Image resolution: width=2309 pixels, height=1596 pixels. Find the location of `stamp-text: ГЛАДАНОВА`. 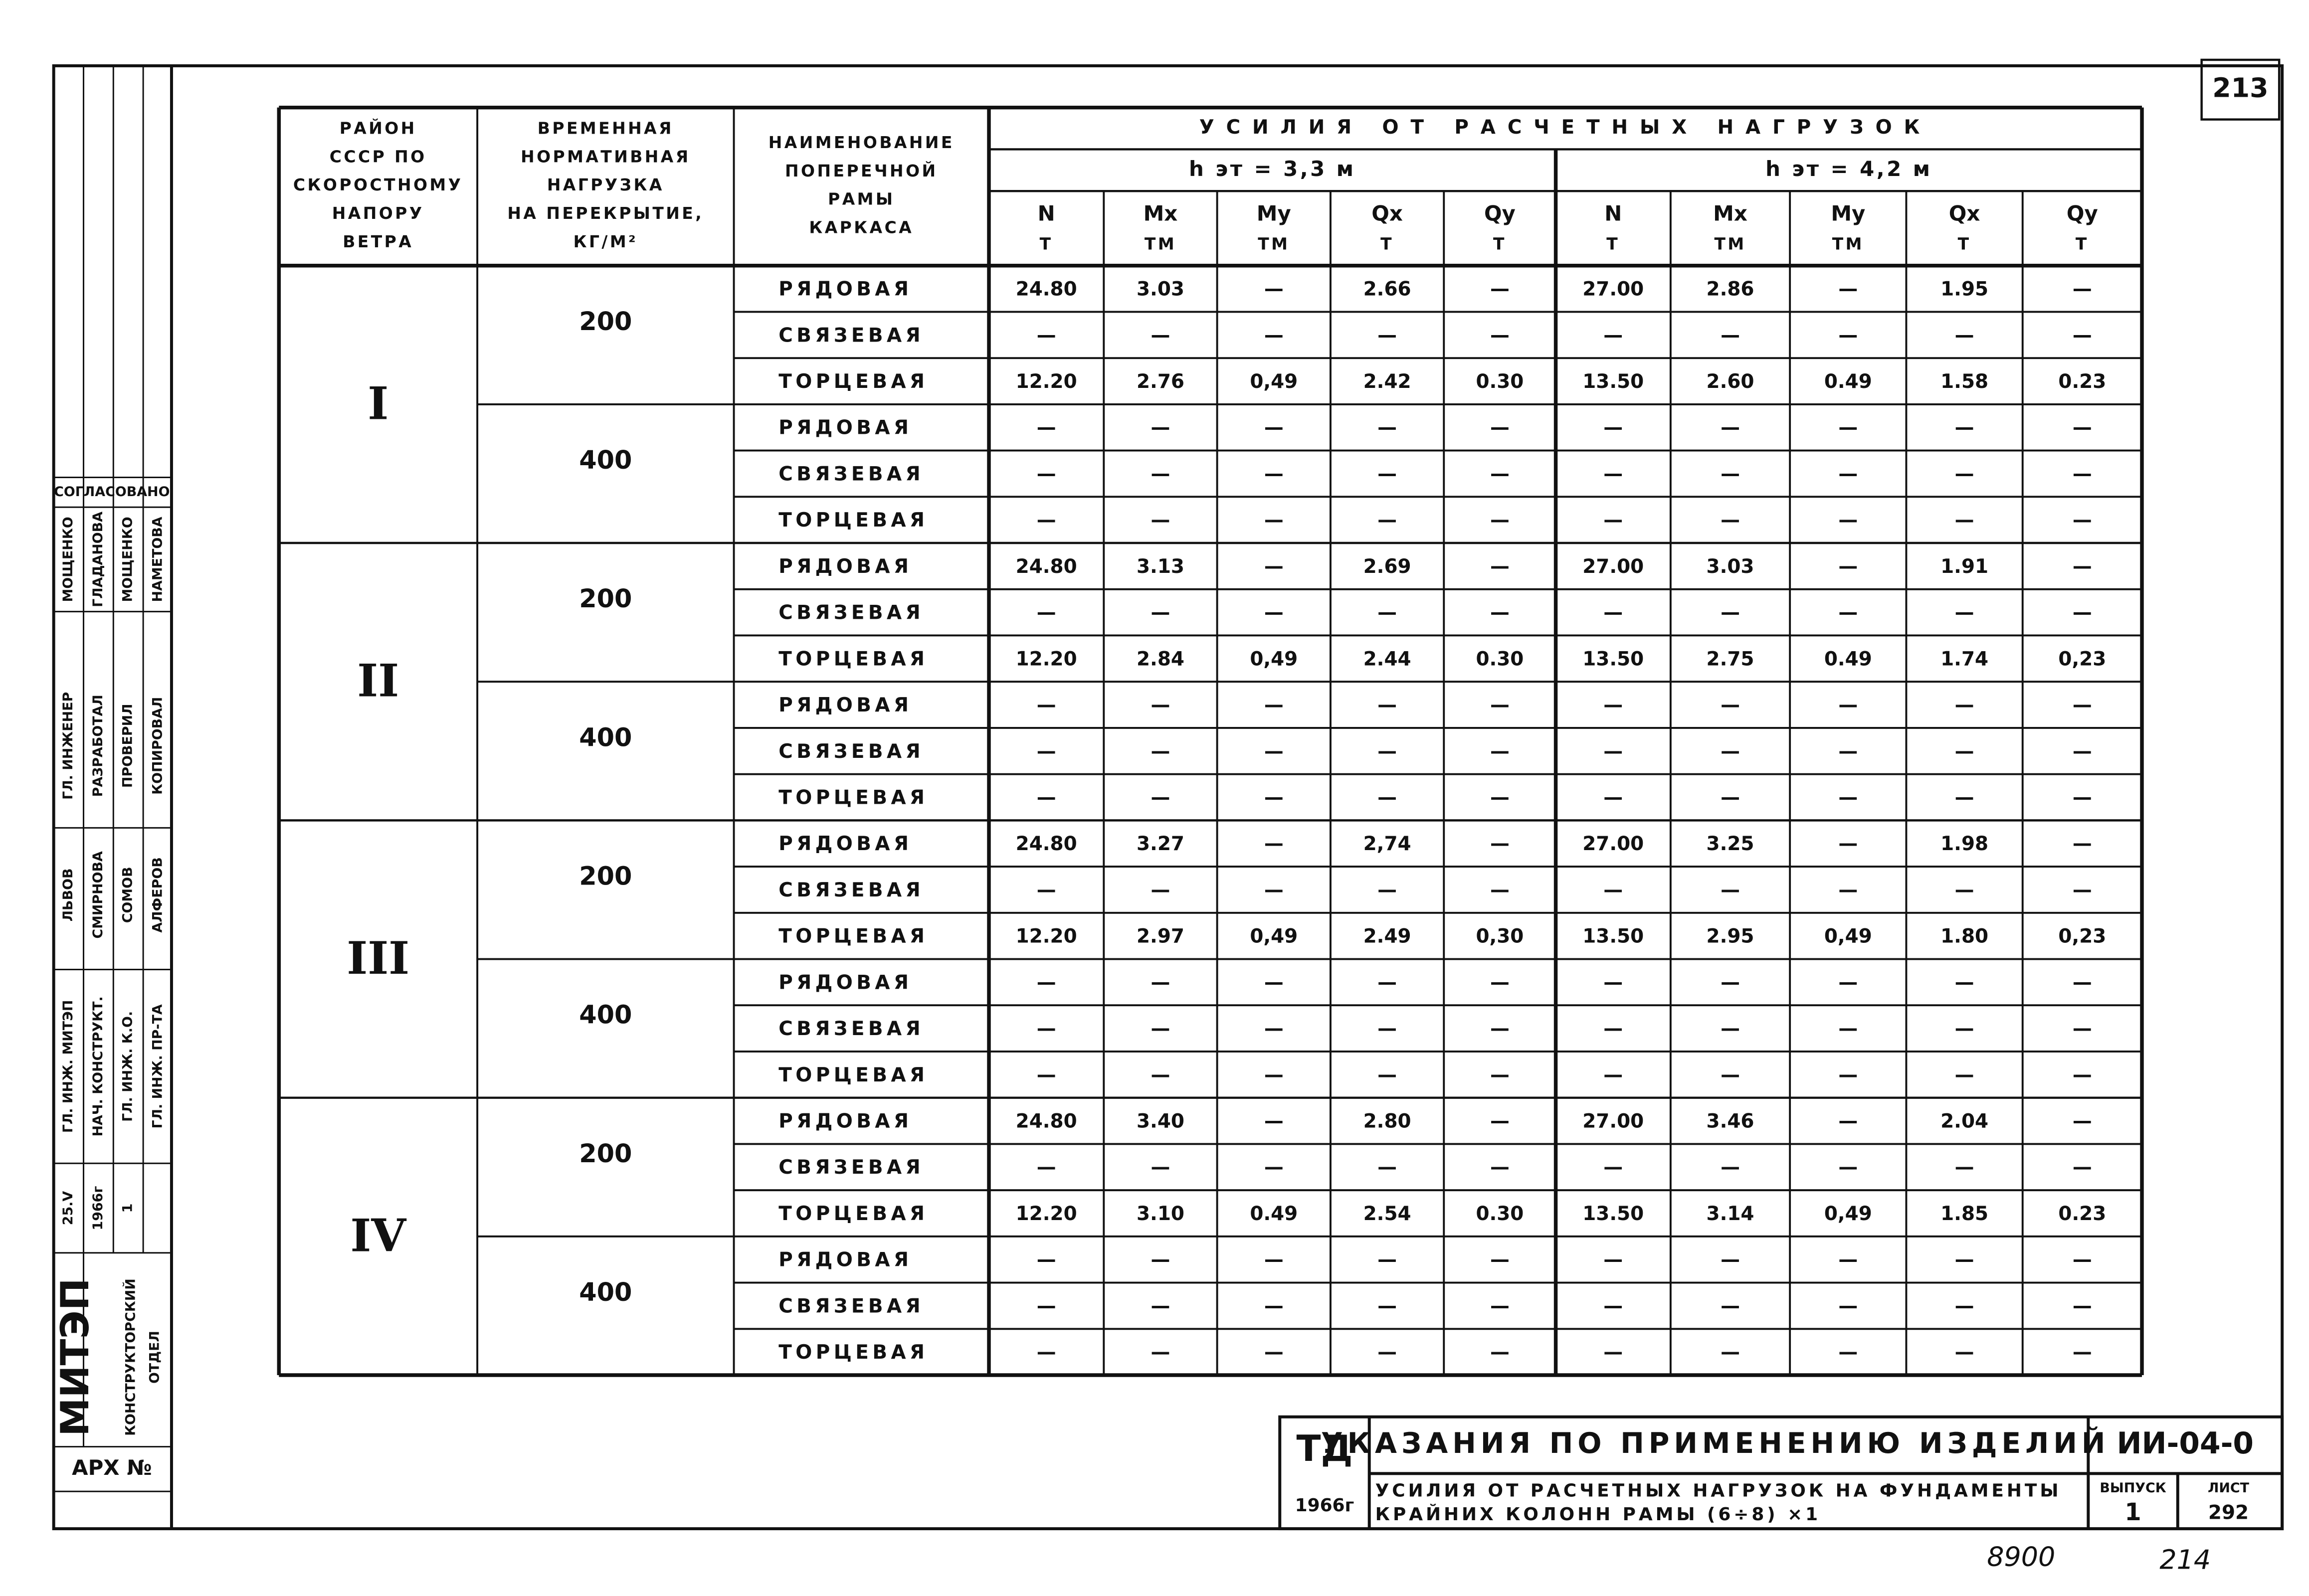

stamp-text: ГЛАДАНОВА is located at coordinates (98, 559).